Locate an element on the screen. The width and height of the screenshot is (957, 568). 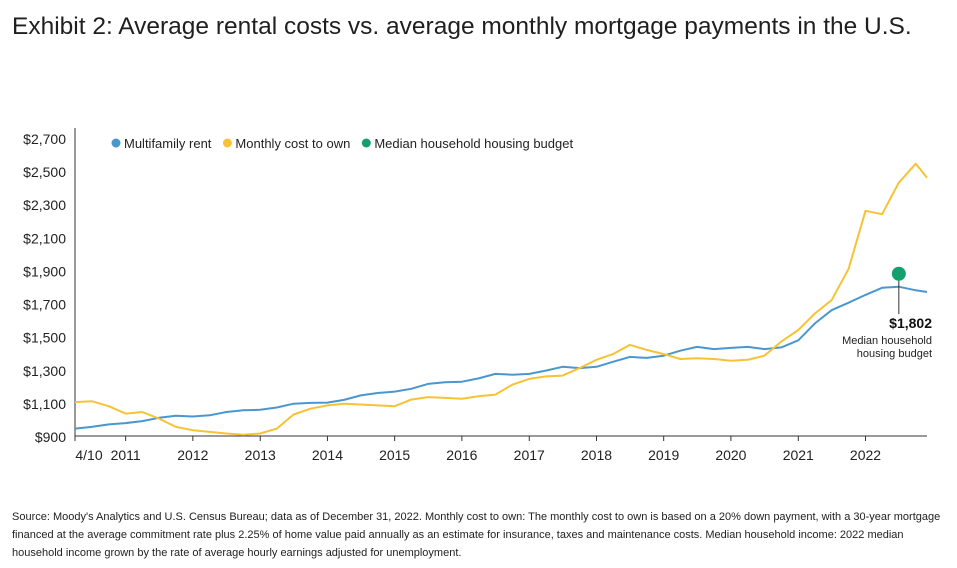
x-tick-label: 2022 is located at coordinates (865, 453).